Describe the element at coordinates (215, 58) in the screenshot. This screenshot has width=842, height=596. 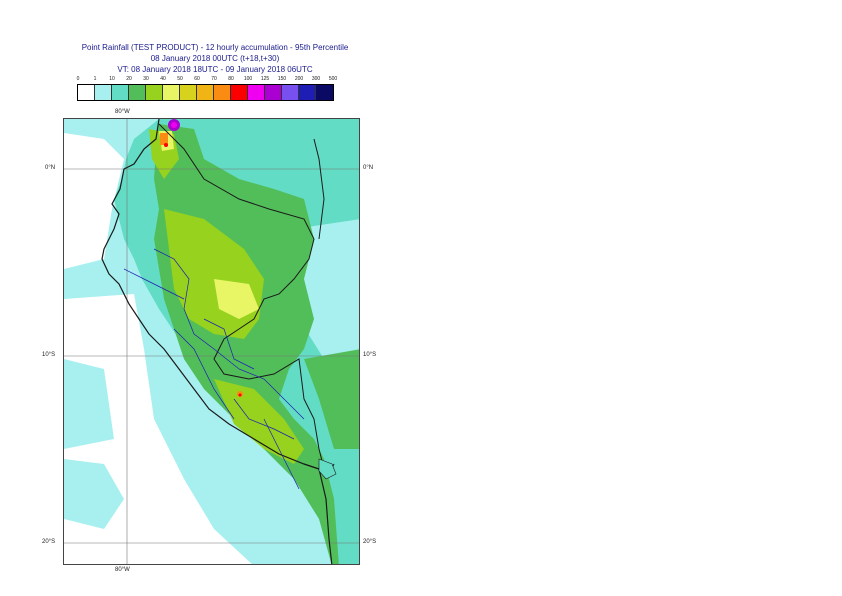
I see `map-title-line2: 08 January 2018 00UTC (t+18,t+30)` at that location.